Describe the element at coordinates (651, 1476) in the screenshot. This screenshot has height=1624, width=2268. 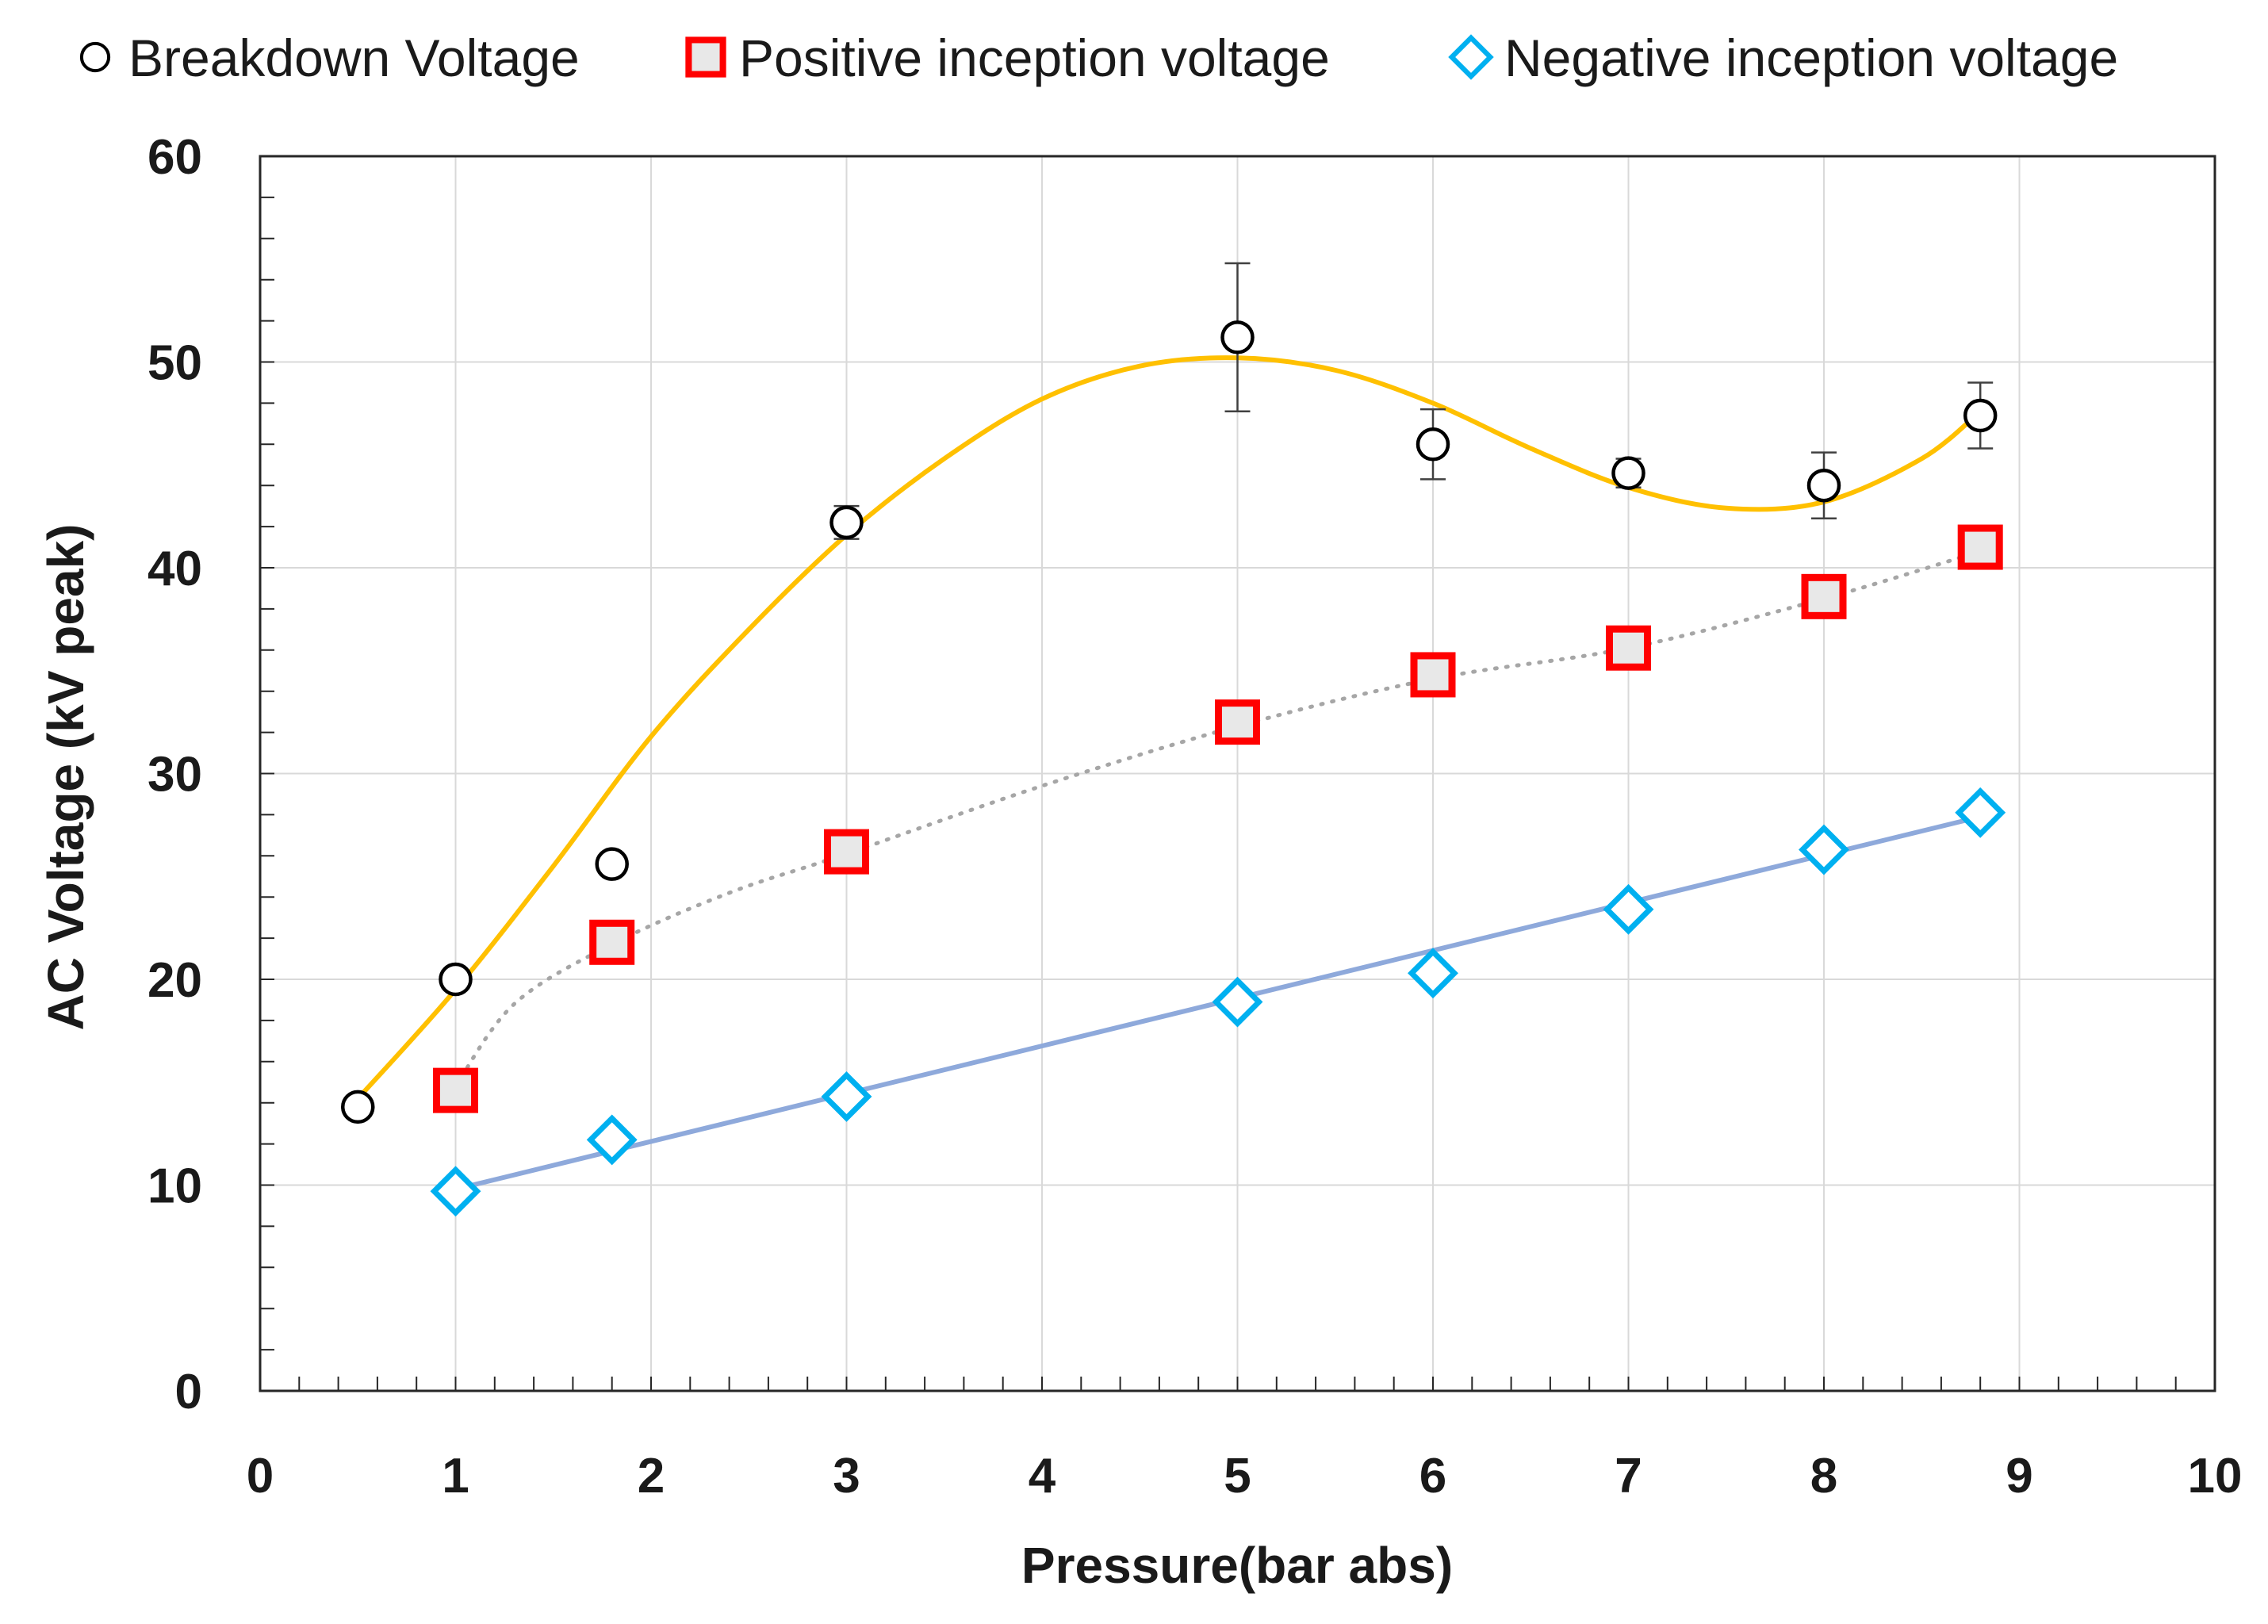
I see `x-tick-label: 2` at that location.